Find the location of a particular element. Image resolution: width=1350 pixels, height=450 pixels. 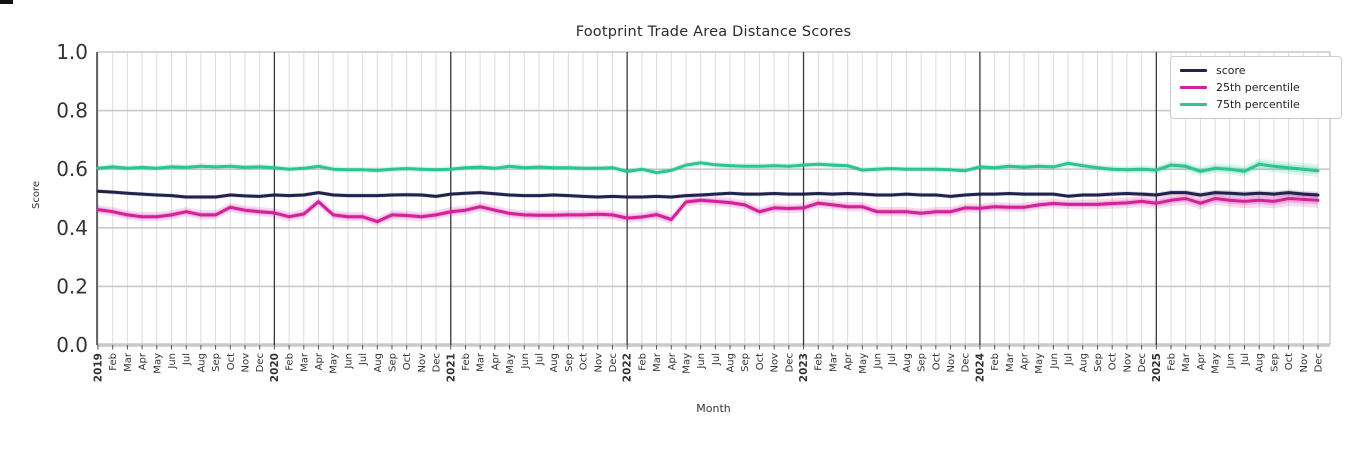

legend-item-75th-percentile: 75th percentile is located at coordinates (1255, 104).